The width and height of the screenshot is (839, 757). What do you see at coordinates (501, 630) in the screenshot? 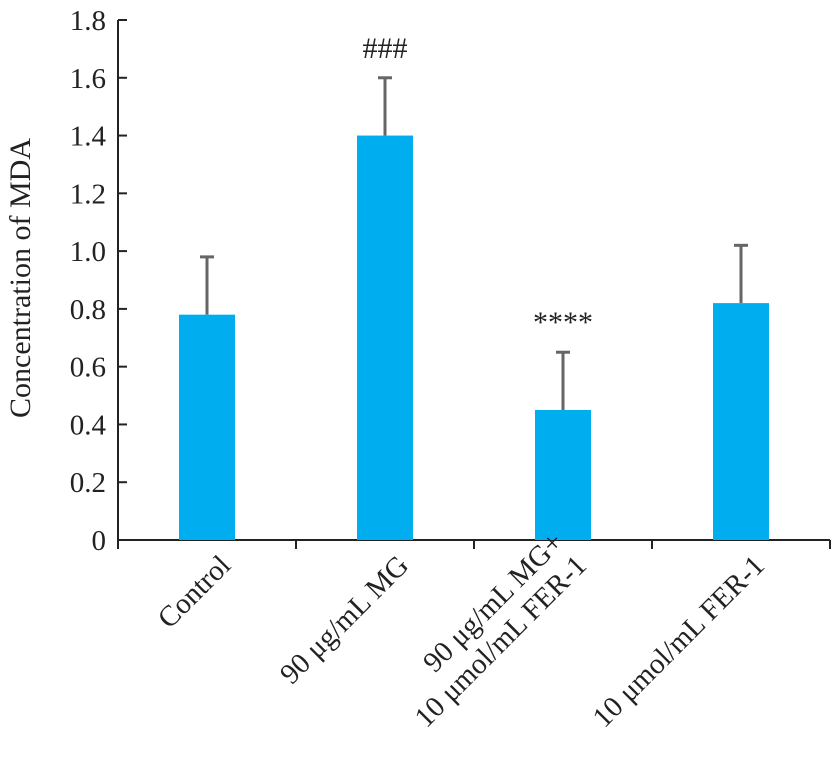
I see `x-category-label: 90 μg/mL MG+10 μmol/mL FER-1` at bounding box center [501, 630].